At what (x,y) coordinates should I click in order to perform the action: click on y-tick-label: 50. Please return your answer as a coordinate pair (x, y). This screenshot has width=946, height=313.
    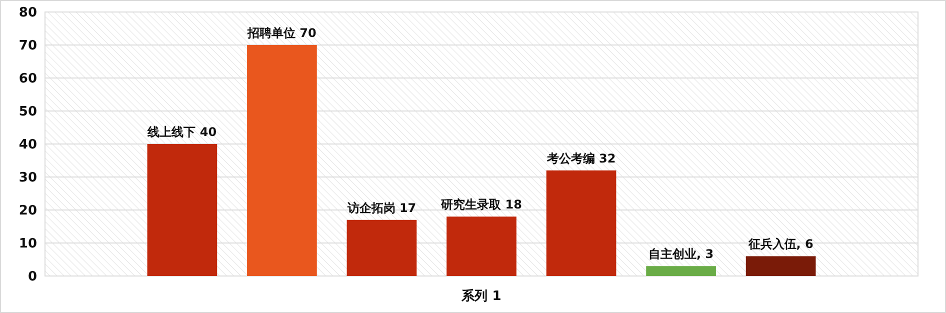
    Looking at the image, I should click on (27, 112).